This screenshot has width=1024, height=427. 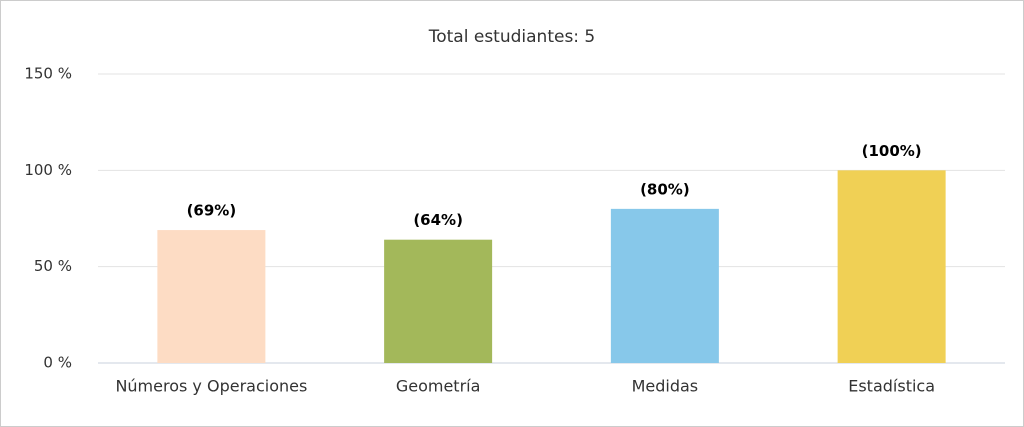 What do you see at coordinates (512, 37) in the screenshot?
I see `chart-title: Total estudiantes: 5` at bounding box center [512, 37].